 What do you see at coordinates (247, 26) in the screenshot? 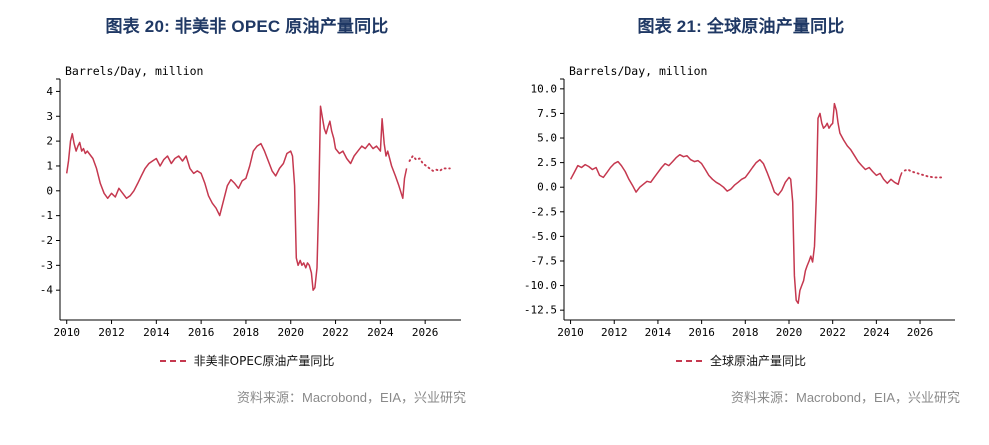
I see `chart-title: 图表 20: 非美非 OPEC 原油产量同比` at bounding box center [247, 26].